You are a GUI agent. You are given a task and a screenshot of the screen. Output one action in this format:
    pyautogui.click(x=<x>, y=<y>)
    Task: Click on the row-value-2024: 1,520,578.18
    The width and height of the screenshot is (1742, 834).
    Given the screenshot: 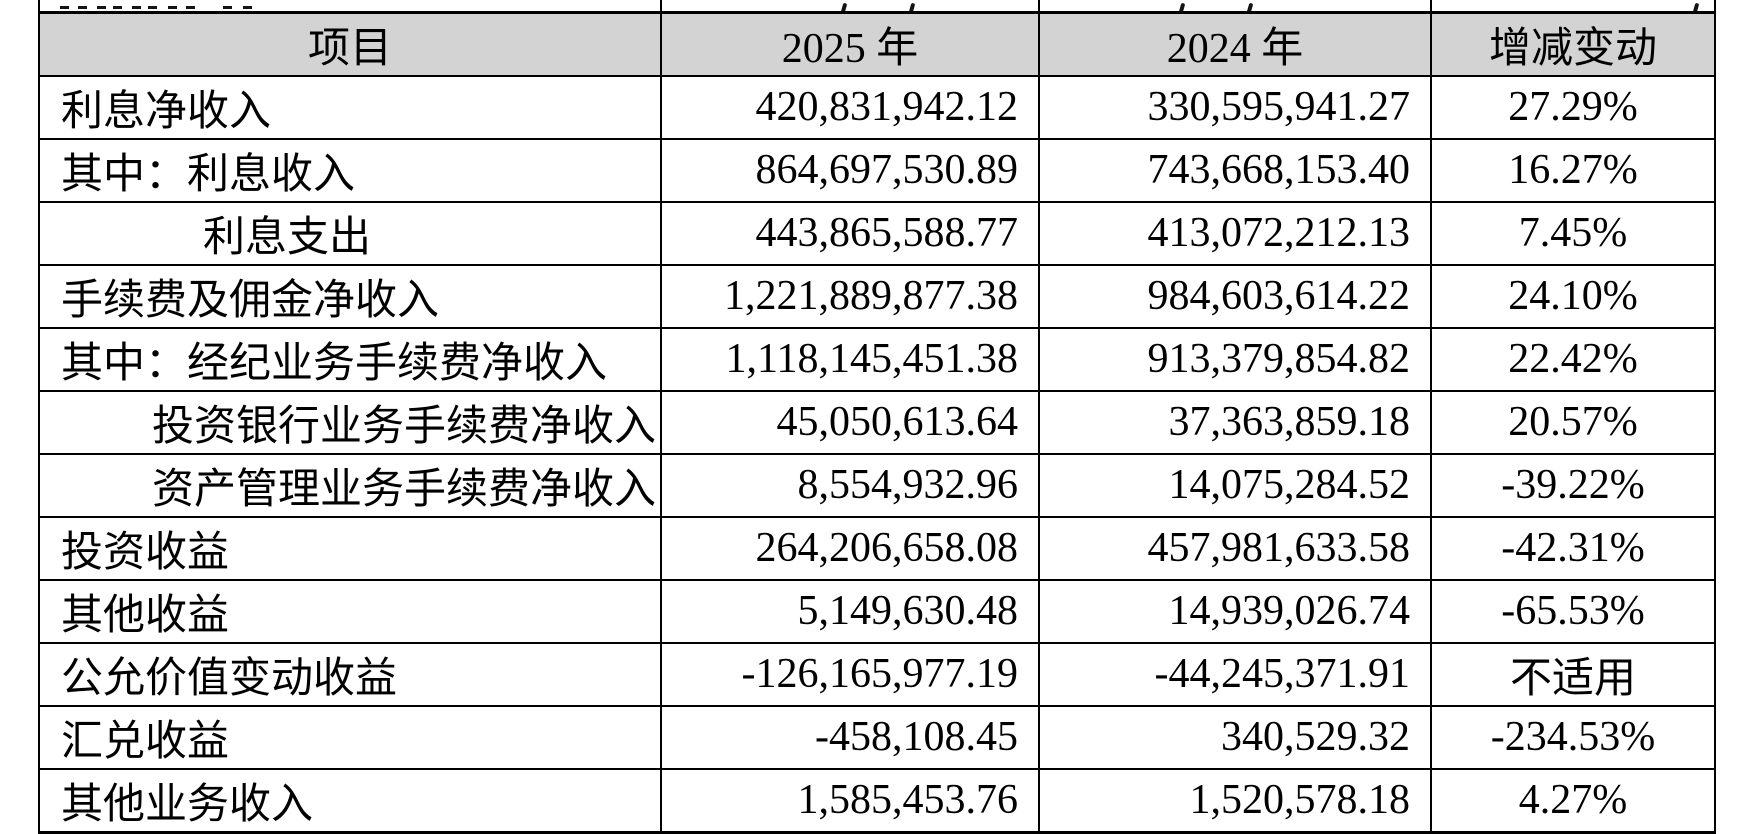 What is the action you would take?
    pyautogui.click(x=1235, y=800)
    